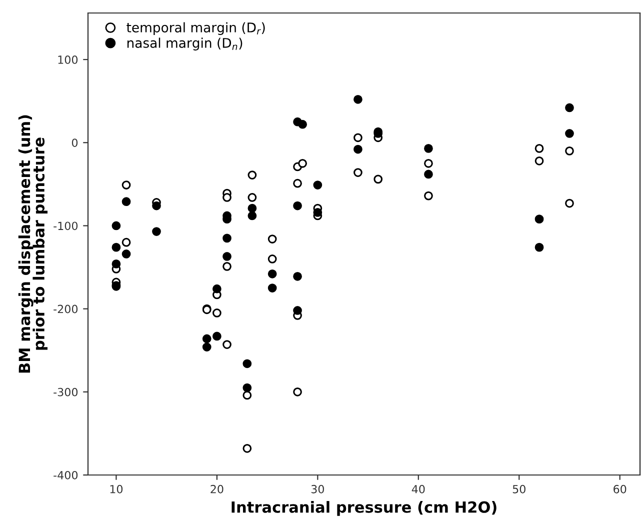 This screenshot has height=521, width=641. Describe the element at coordinates (364, 508) in the screenshot. I see `x-axis-title: Intracranial pressure (cm H2O)` at that location.